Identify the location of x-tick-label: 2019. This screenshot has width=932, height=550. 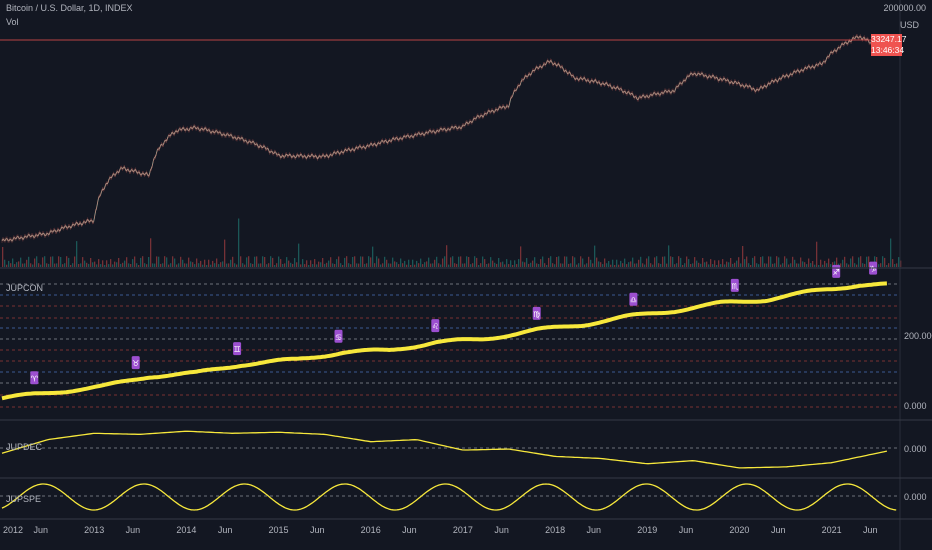
(647, 530).